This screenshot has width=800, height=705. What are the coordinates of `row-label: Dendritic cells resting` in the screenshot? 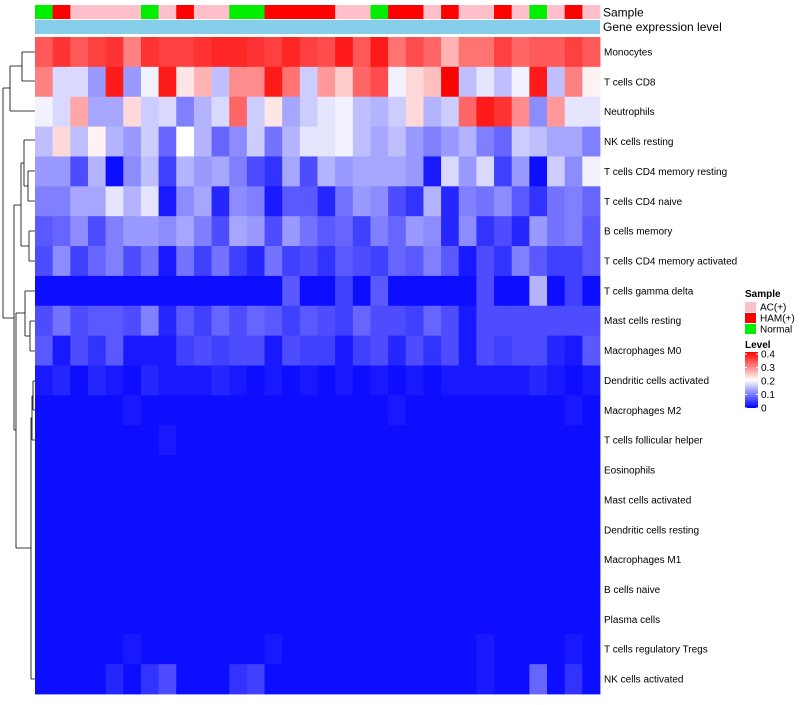 It's located at (651, 530).